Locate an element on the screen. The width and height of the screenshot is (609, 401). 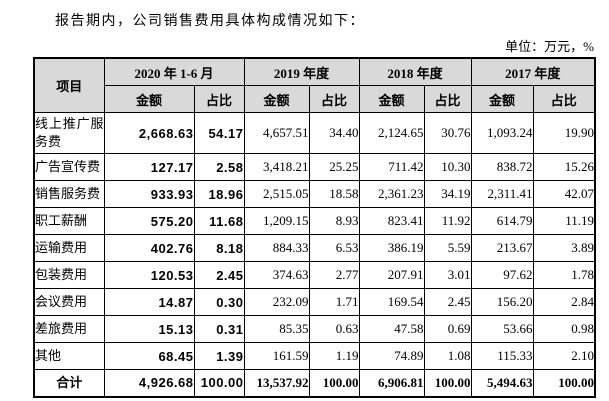
cell-amount: 402.76 is located at coordinates (149, 248).